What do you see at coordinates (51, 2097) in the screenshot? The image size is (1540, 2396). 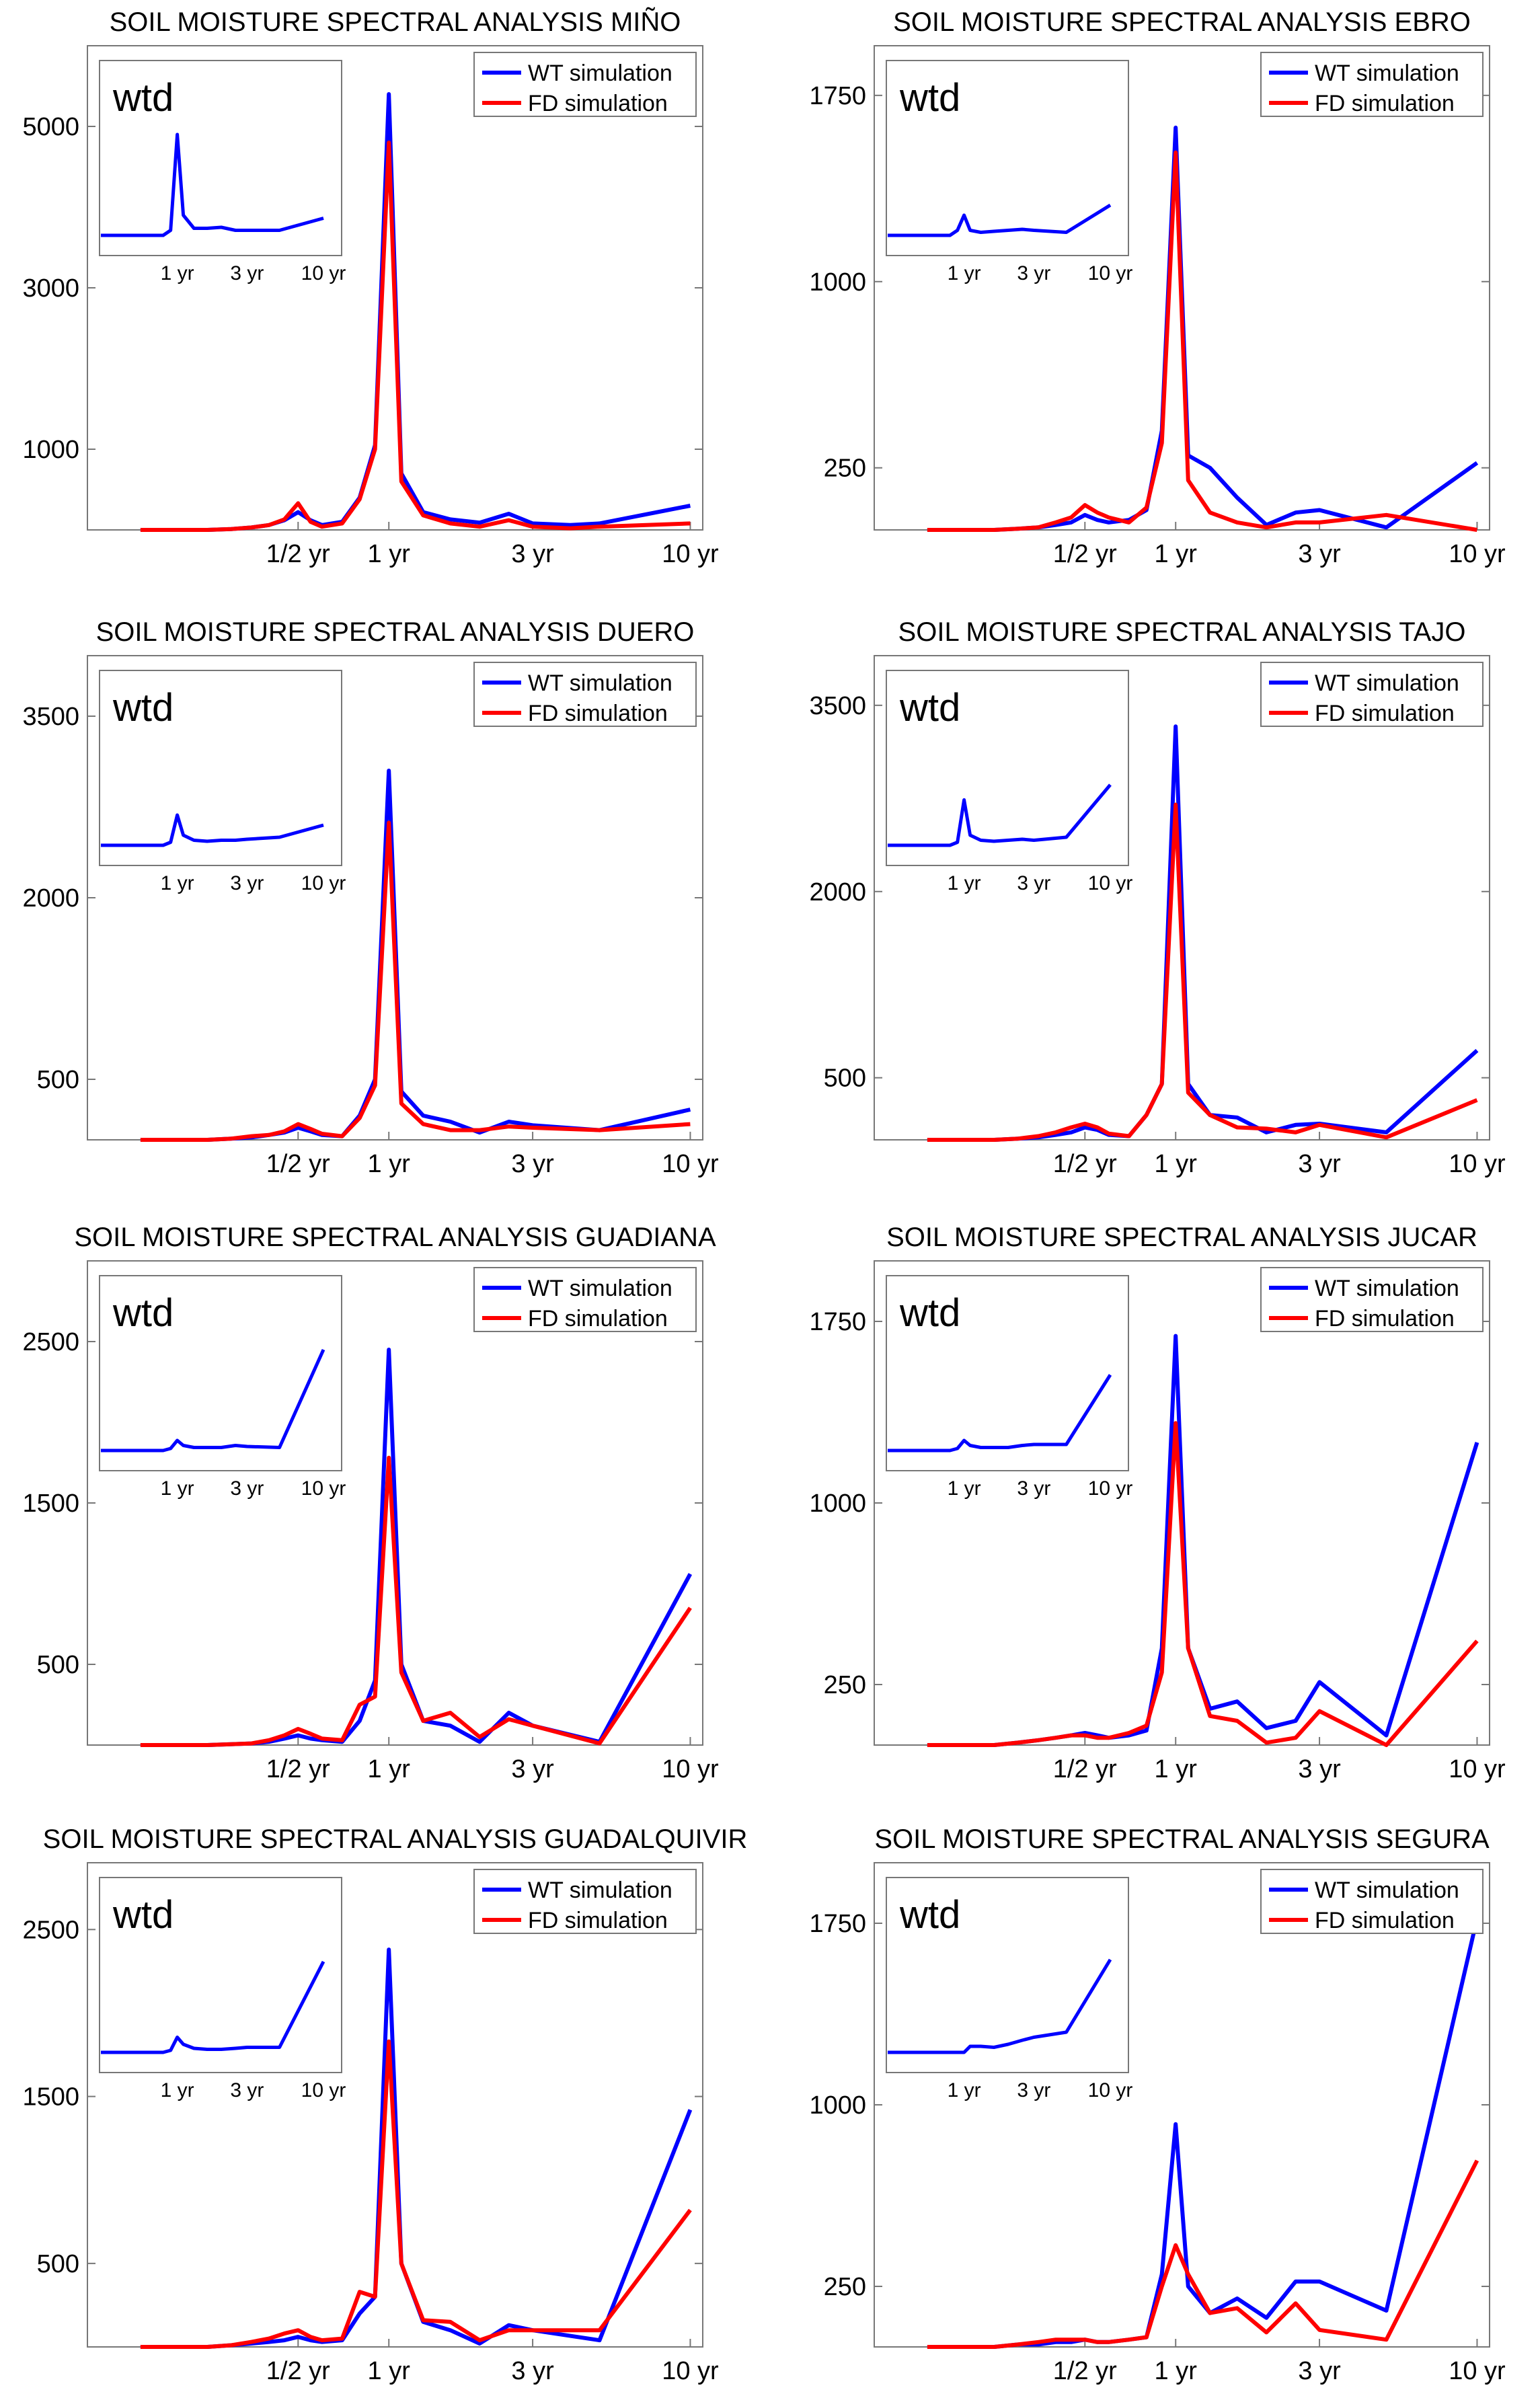 I see `y-tick-label: 1500` at bounding box center [51, 2097].